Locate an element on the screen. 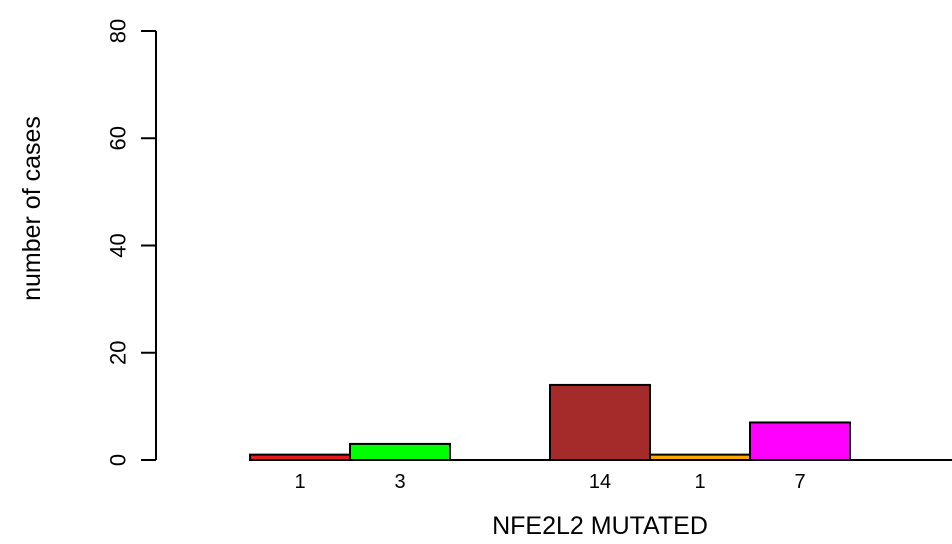 The width and height of the screenshot is (952, 544). y-axis-title: number of cases is located at coordinates (32, 208).